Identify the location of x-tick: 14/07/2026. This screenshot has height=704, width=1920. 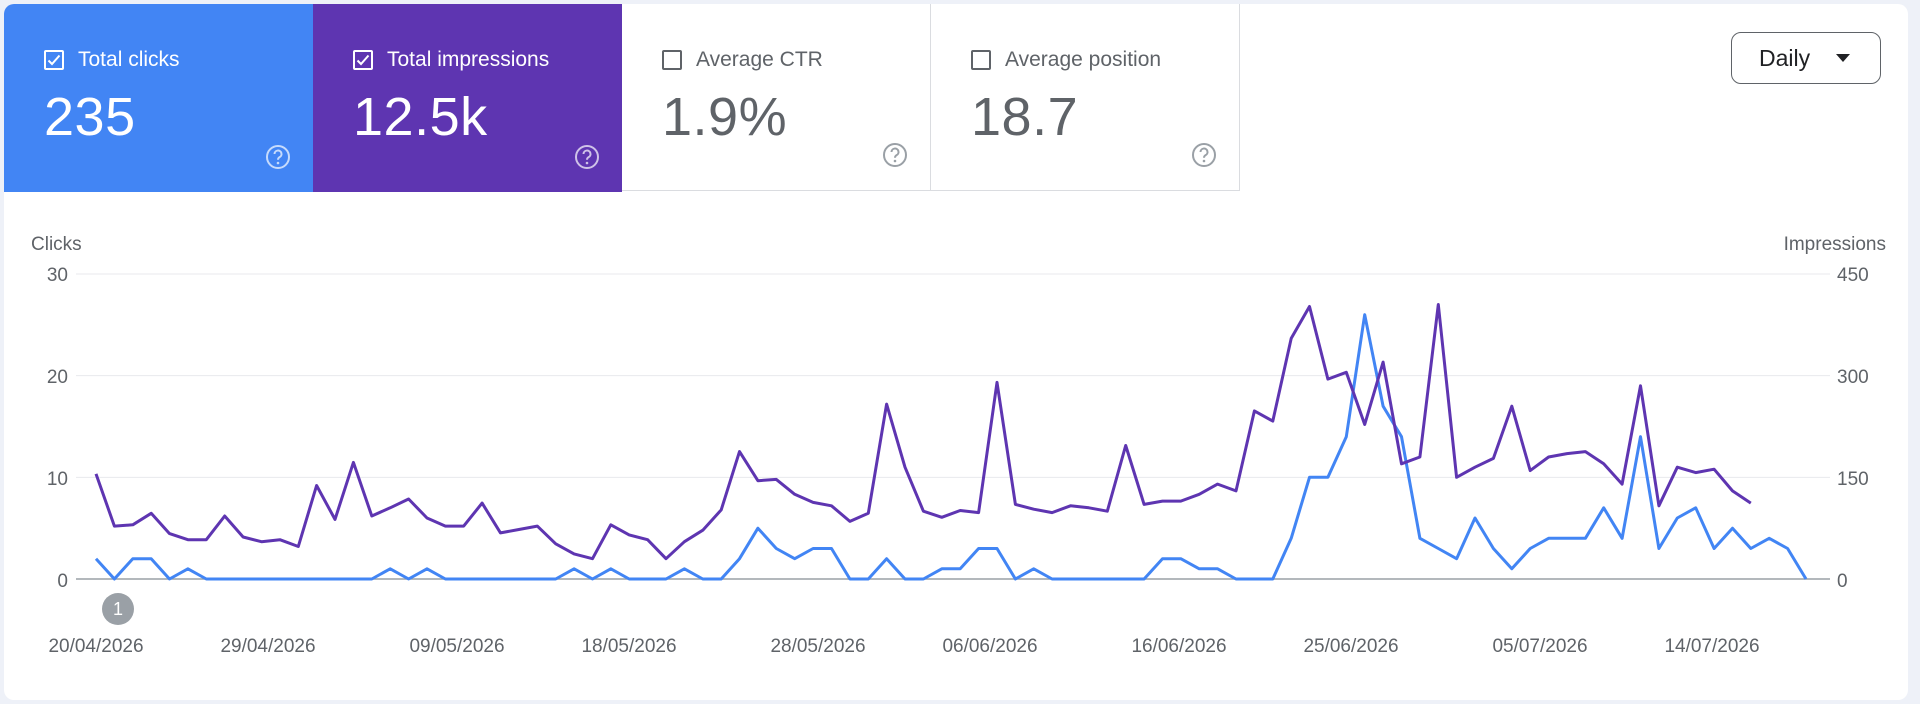
(1712, 646).